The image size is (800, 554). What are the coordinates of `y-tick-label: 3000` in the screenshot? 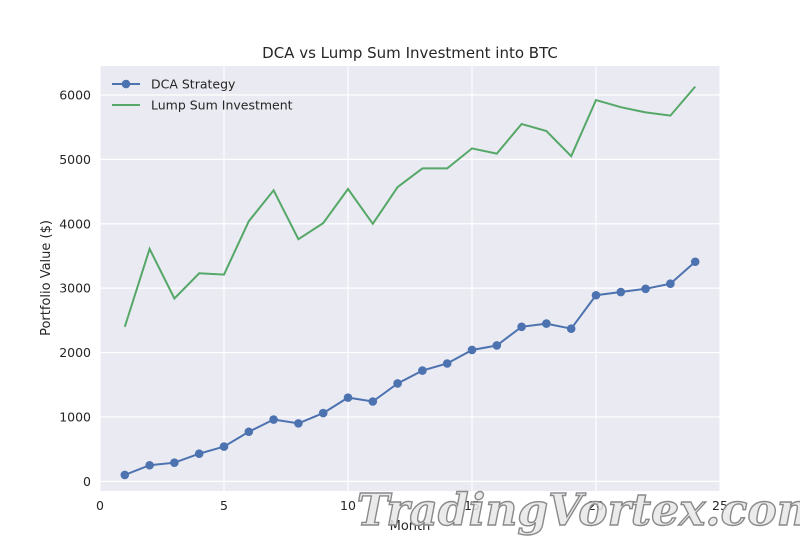 It's located at (75, 288).